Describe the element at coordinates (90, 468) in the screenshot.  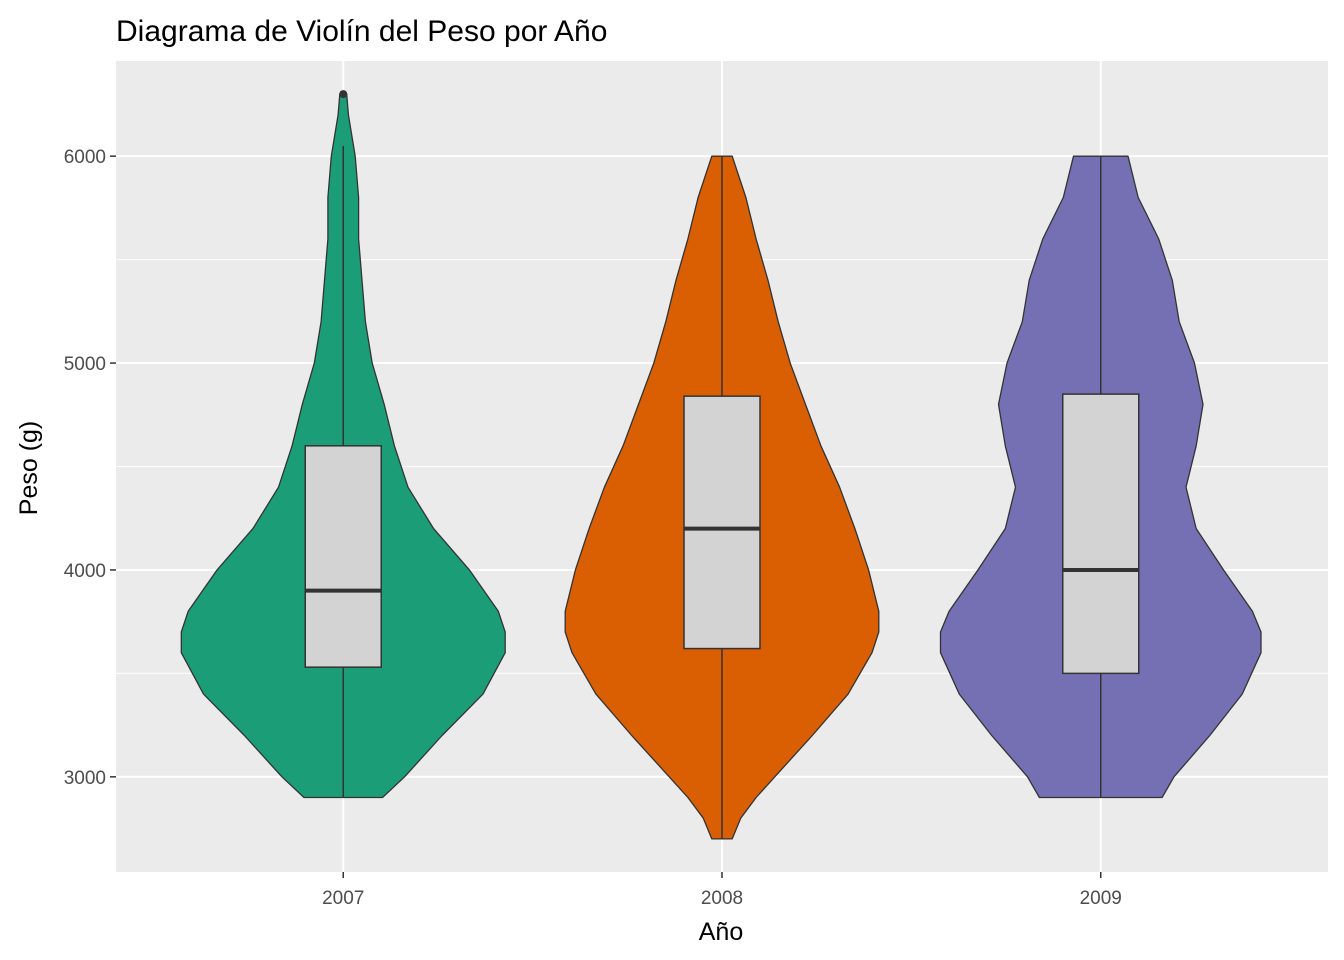
I see `y-axis-ticks: 3000 4000 5000 6000` at that location.